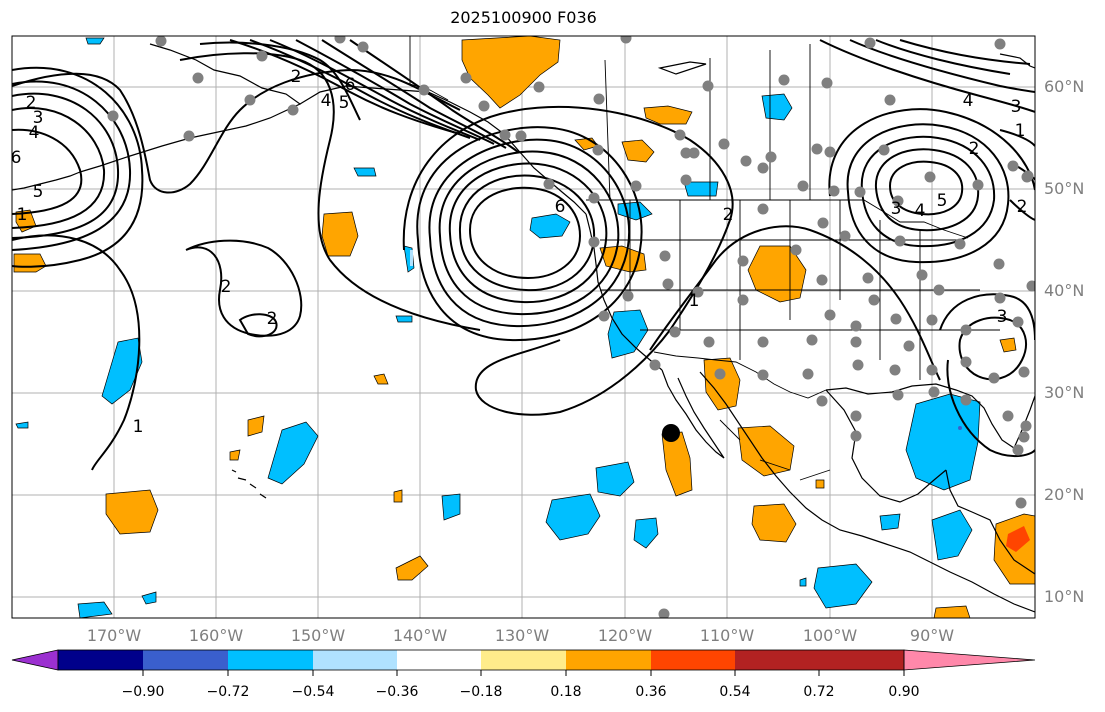 Image resolution: width=1105 pixels, height=712 pixels. Describe the element at coordinates (566, 692) in the screenshot. I see `colorbar-tick-label: 0.18` at that location.